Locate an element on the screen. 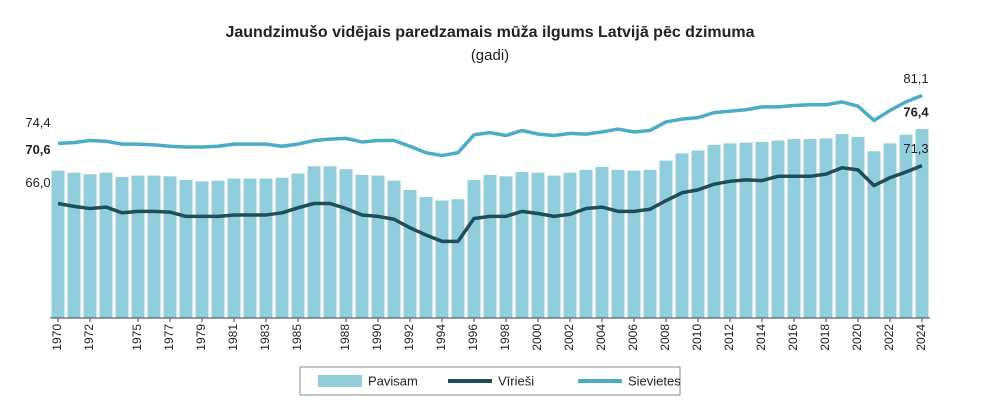  x-tick-label: 2012 is located at coordinates (729, 337).